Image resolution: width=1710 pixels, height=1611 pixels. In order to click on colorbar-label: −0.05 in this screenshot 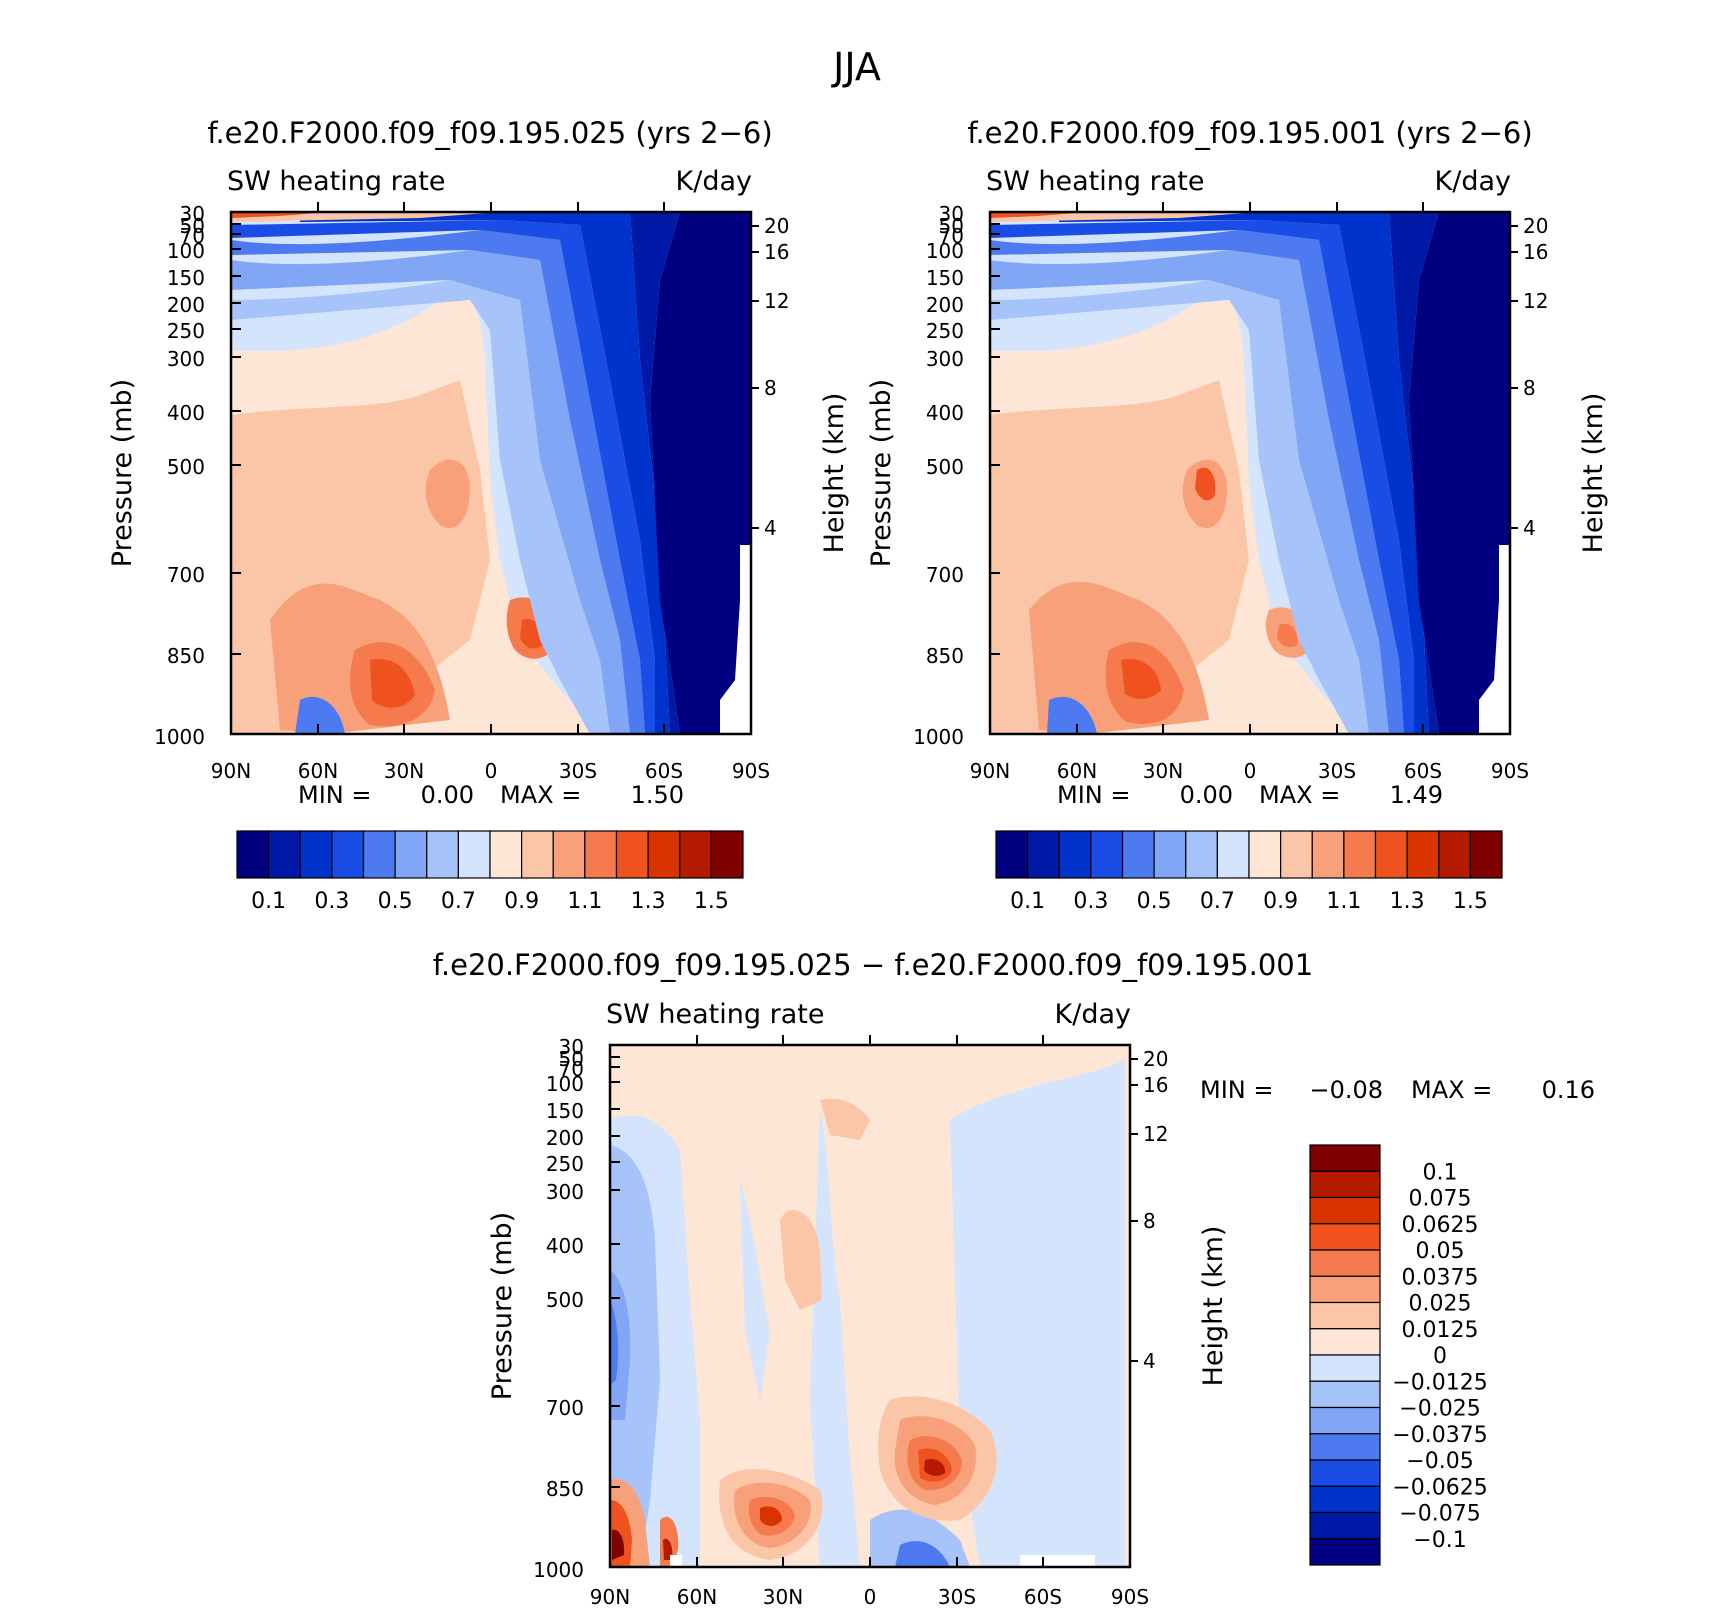, I will do `click(1439, 1461)`.